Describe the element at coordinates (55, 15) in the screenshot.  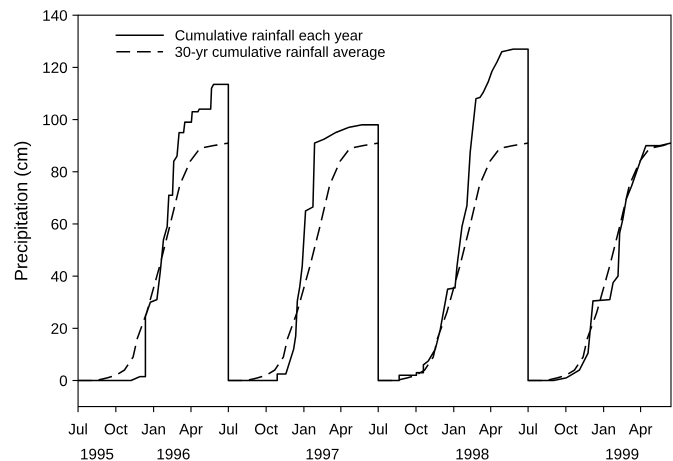
I see `y-tick-label: 140` at that location.